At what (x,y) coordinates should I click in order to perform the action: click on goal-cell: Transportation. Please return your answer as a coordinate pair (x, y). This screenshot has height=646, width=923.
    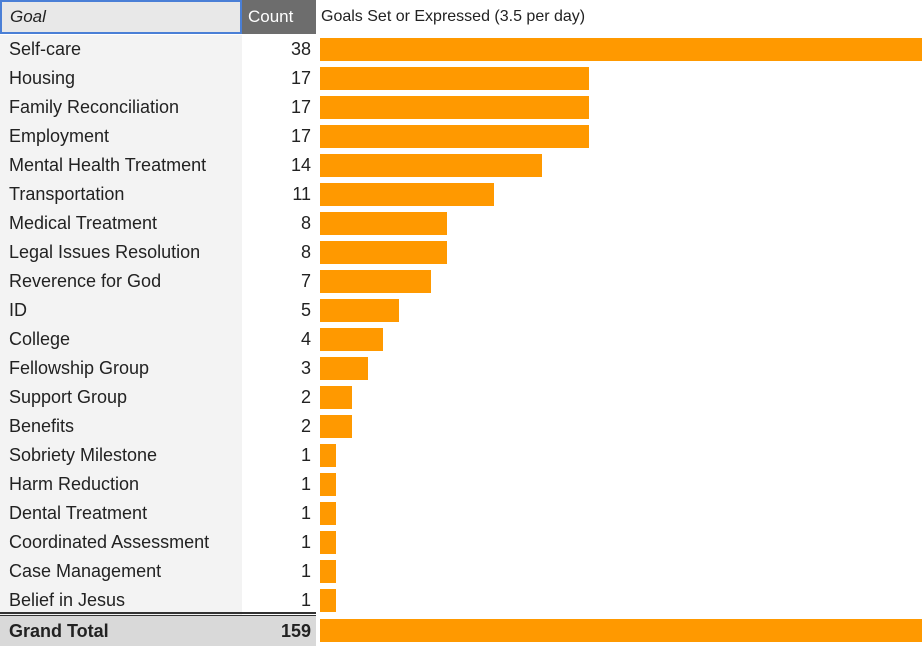
    Looking at the image, I should click on (121, 194).